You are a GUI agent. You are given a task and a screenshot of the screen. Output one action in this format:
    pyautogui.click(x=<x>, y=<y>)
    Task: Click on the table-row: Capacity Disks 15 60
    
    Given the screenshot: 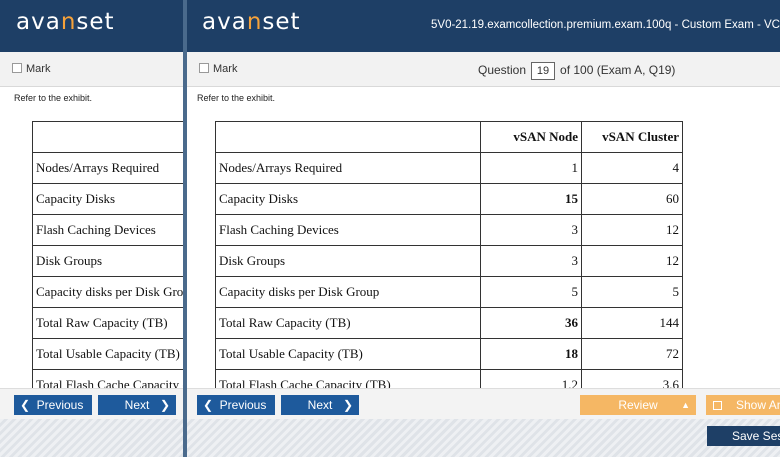 What is the action you would take?
    pyautogui.click(x=449, y=199)
    